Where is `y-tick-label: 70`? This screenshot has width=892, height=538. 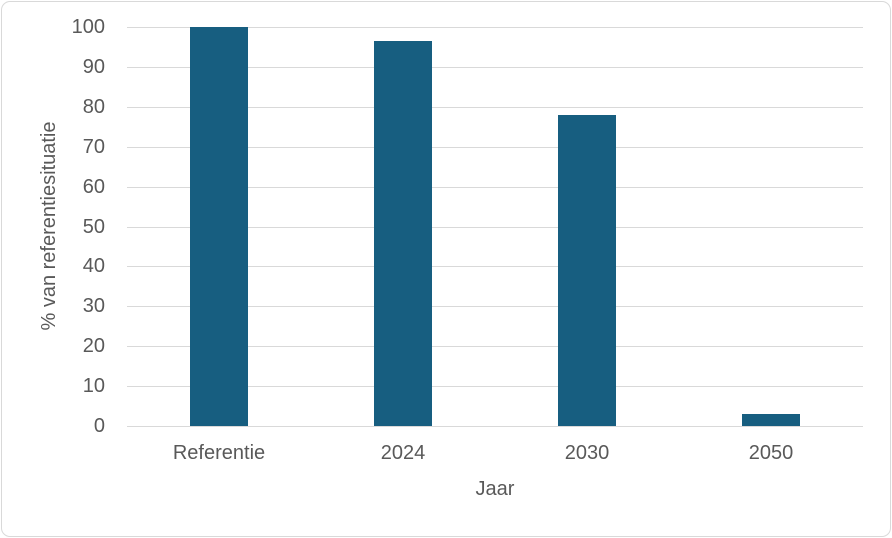
y-tick-label: 70 is located at coordinates (93, 147).